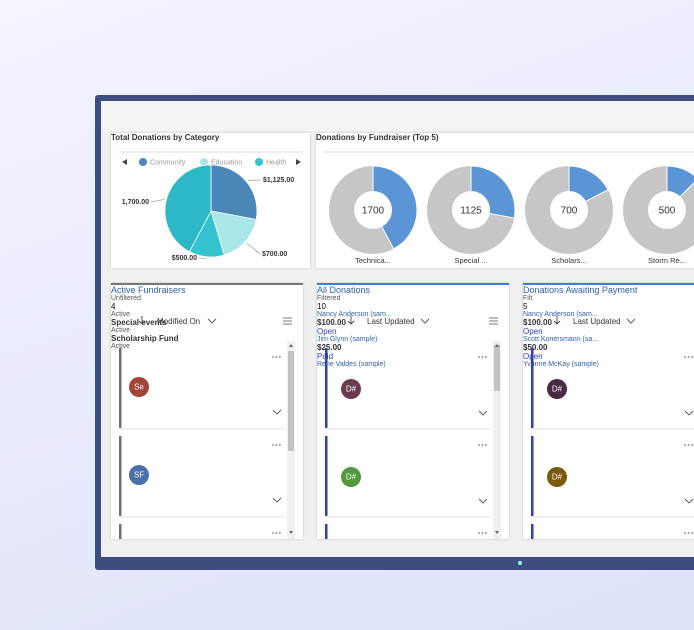  What do you see at coordinates (580, 290) in the screenshot?
I see `list-title: Donations Awaiting Payment` at bounding box center [580, 290].